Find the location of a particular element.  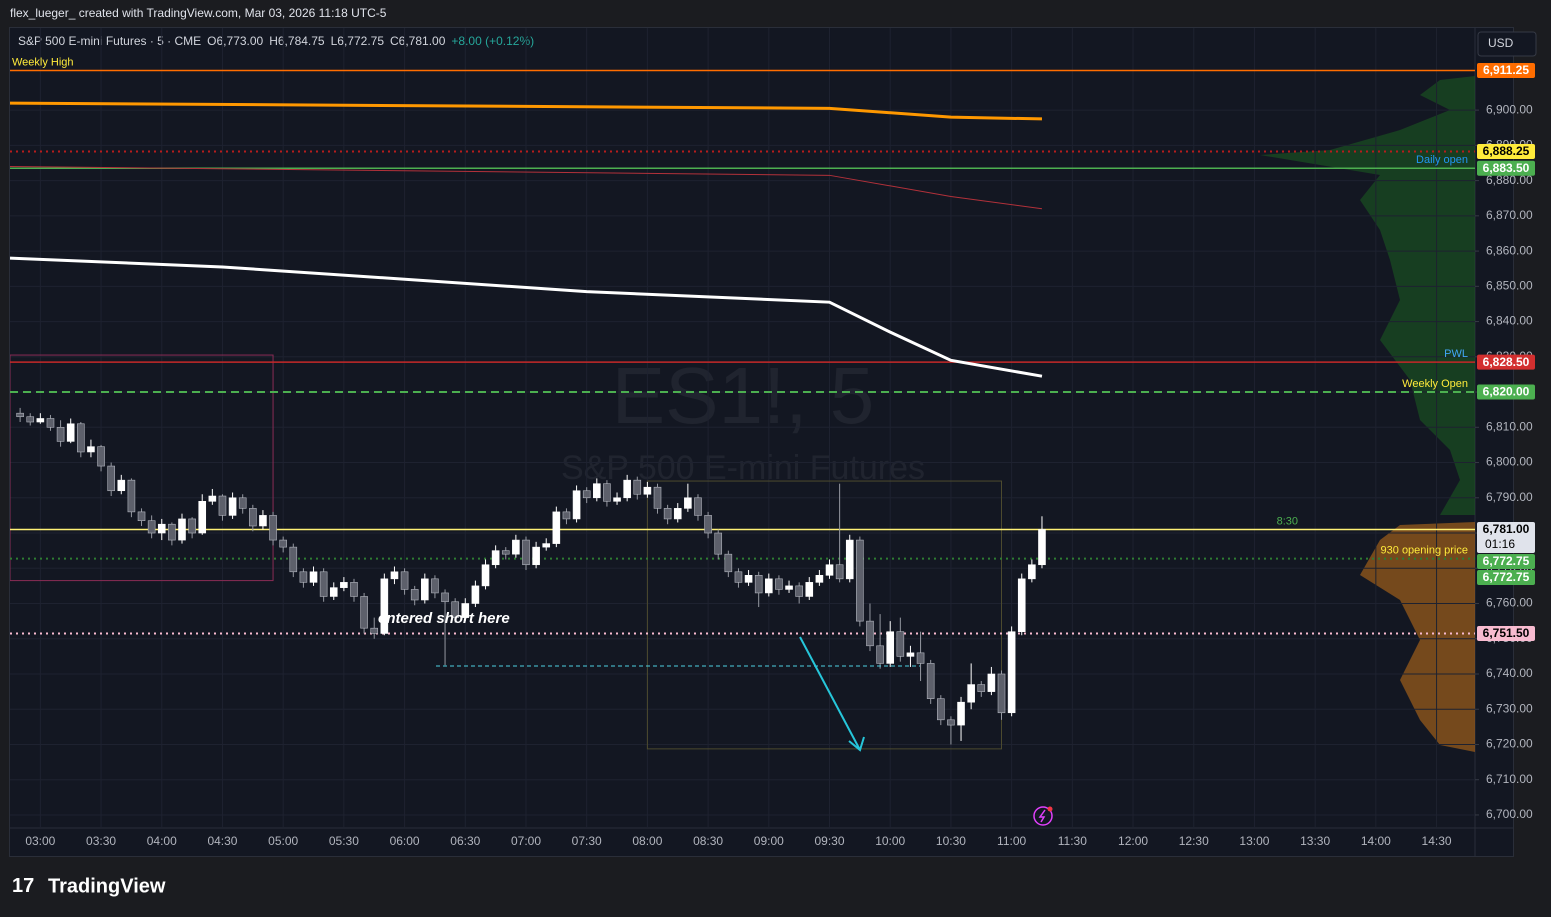

x-tick-label: 10:30 is located at coordinates (951, 841).